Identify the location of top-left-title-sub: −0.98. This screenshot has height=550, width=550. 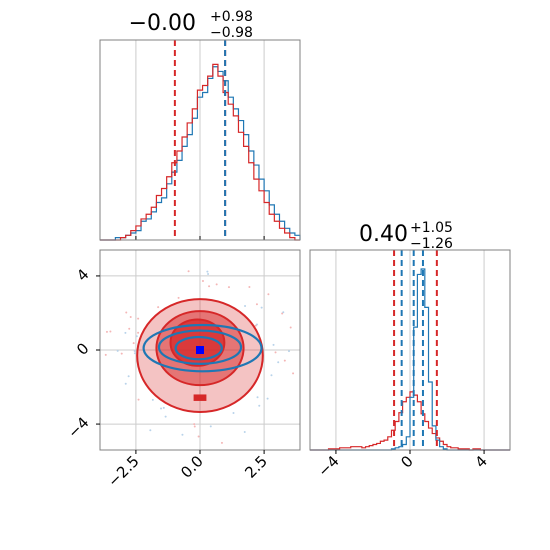
(231, 33).